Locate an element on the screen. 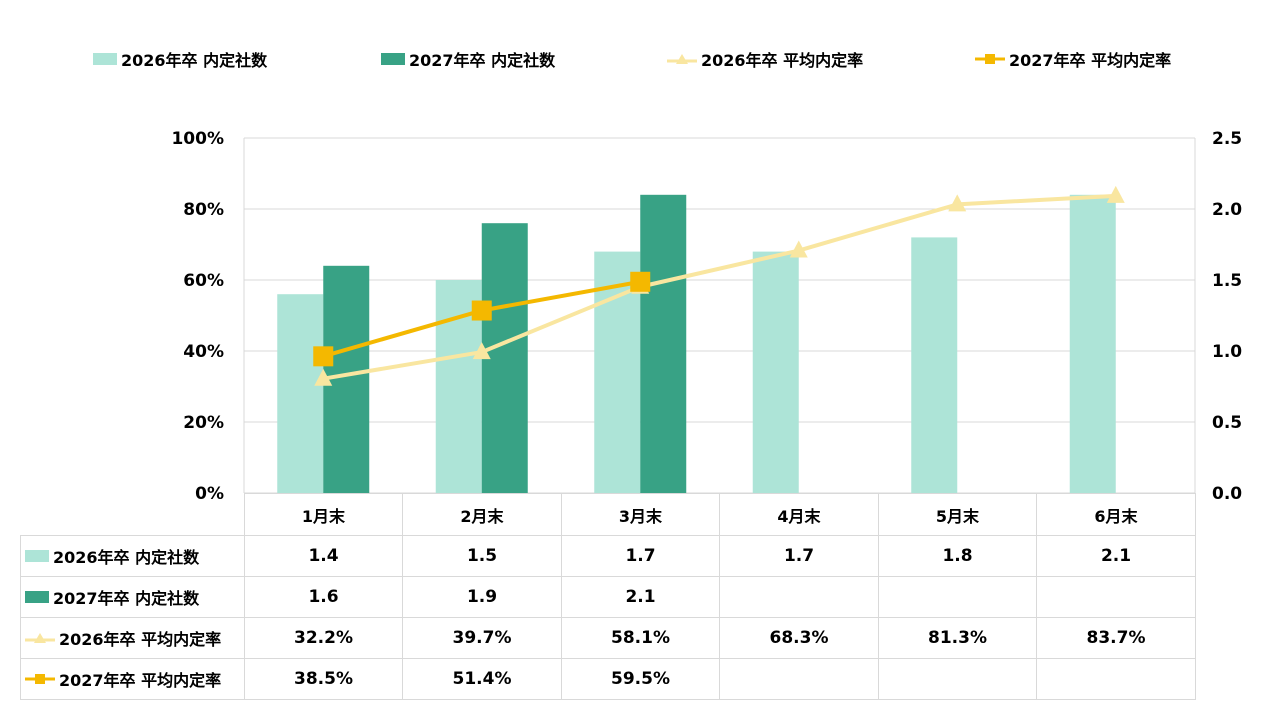 Image resolution: width=1280 pixels, height=720 pixels. legend-swatch-2026-offers is located at coordinates (105, 59).